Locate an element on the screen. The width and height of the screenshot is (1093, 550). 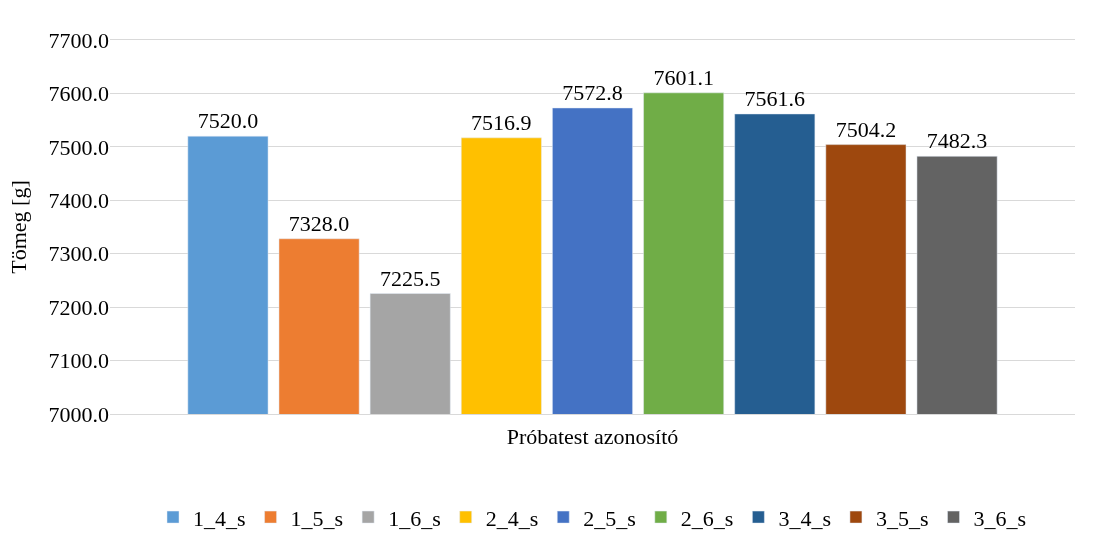
legend-label: 2_6_s is located at coordinates (707, 518).